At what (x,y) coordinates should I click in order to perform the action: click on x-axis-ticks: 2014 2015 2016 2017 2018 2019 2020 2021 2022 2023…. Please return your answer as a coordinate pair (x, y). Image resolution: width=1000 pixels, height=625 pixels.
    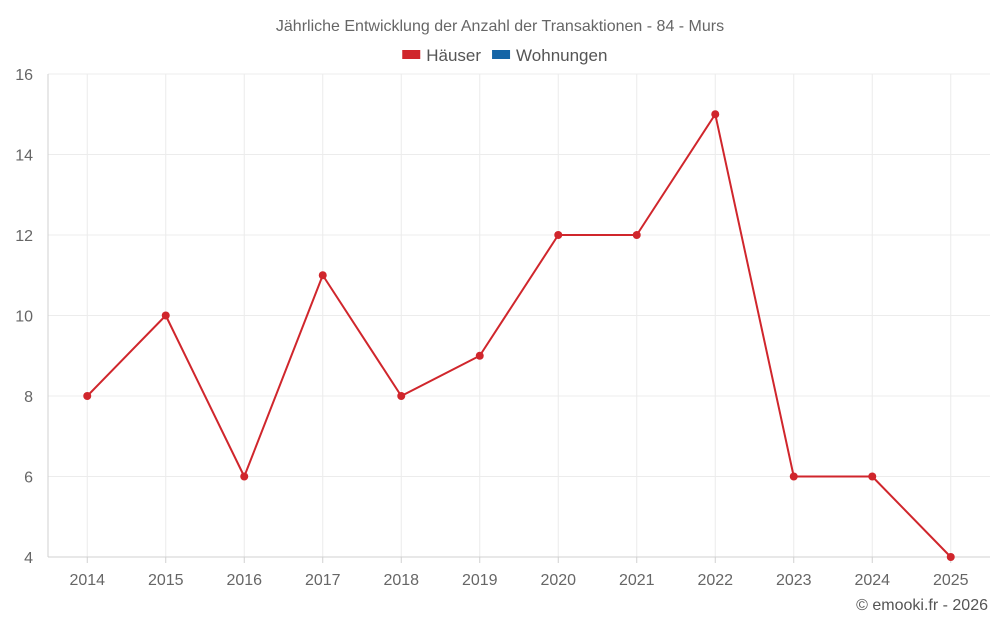
    Looking at the image, I should click on (518, 580).